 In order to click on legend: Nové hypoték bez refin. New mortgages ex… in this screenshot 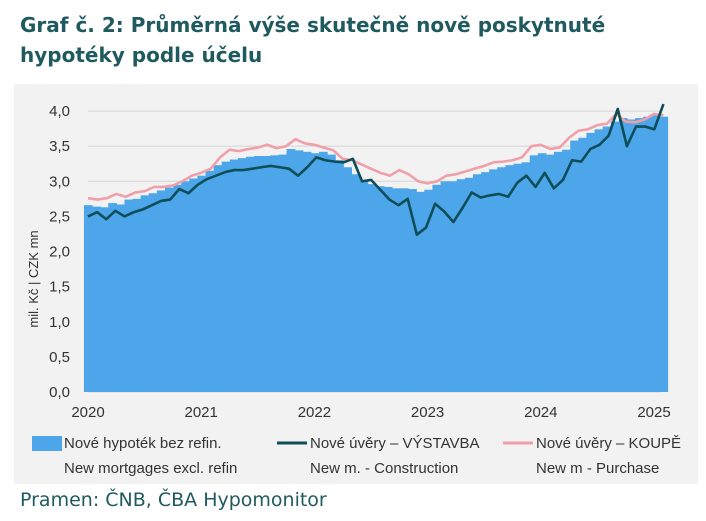, I will do `click(356, 456)`.